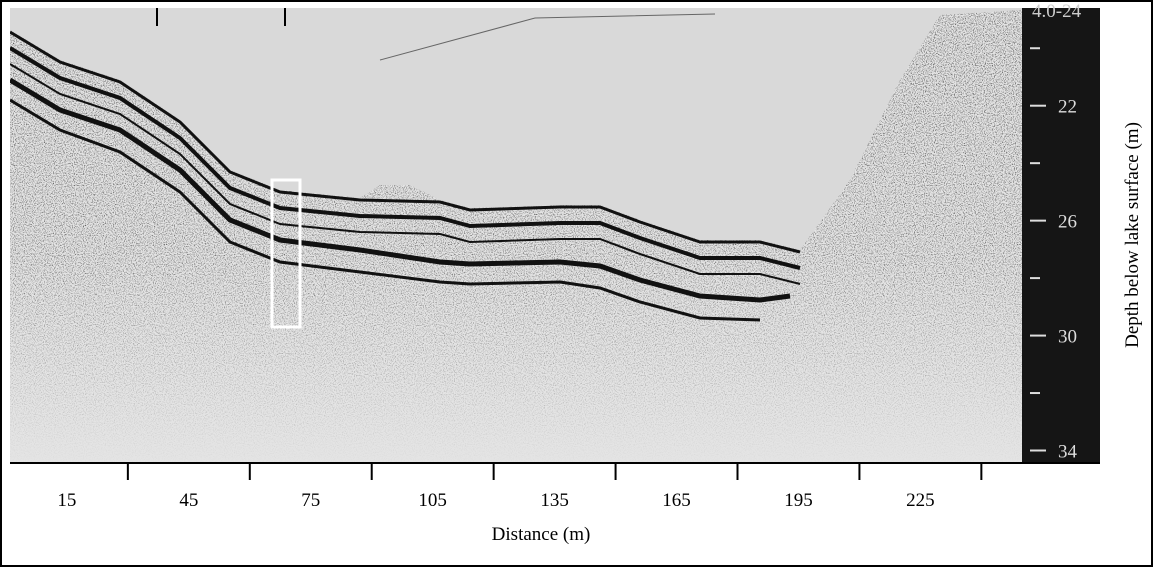  Describe the element at coordinates (188, 500) in the screenshot. I see `x-tick-label: 45` at that location.